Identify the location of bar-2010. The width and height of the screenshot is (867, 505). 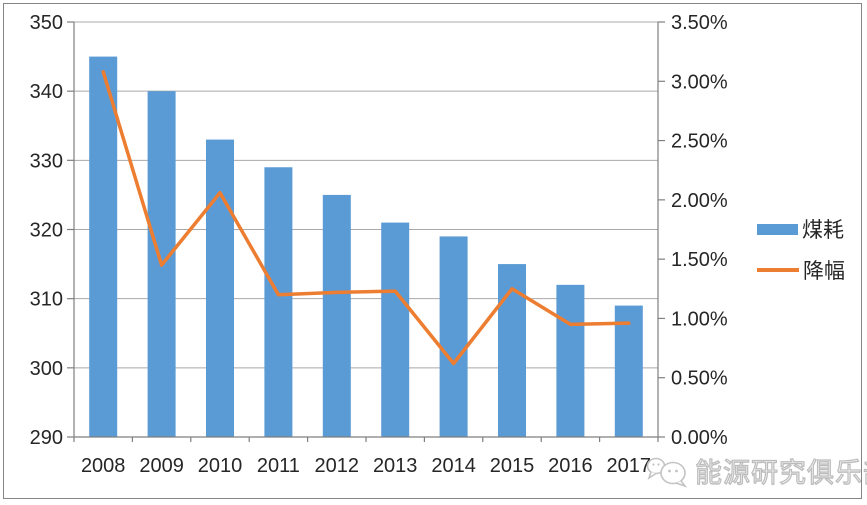
(220, 288).